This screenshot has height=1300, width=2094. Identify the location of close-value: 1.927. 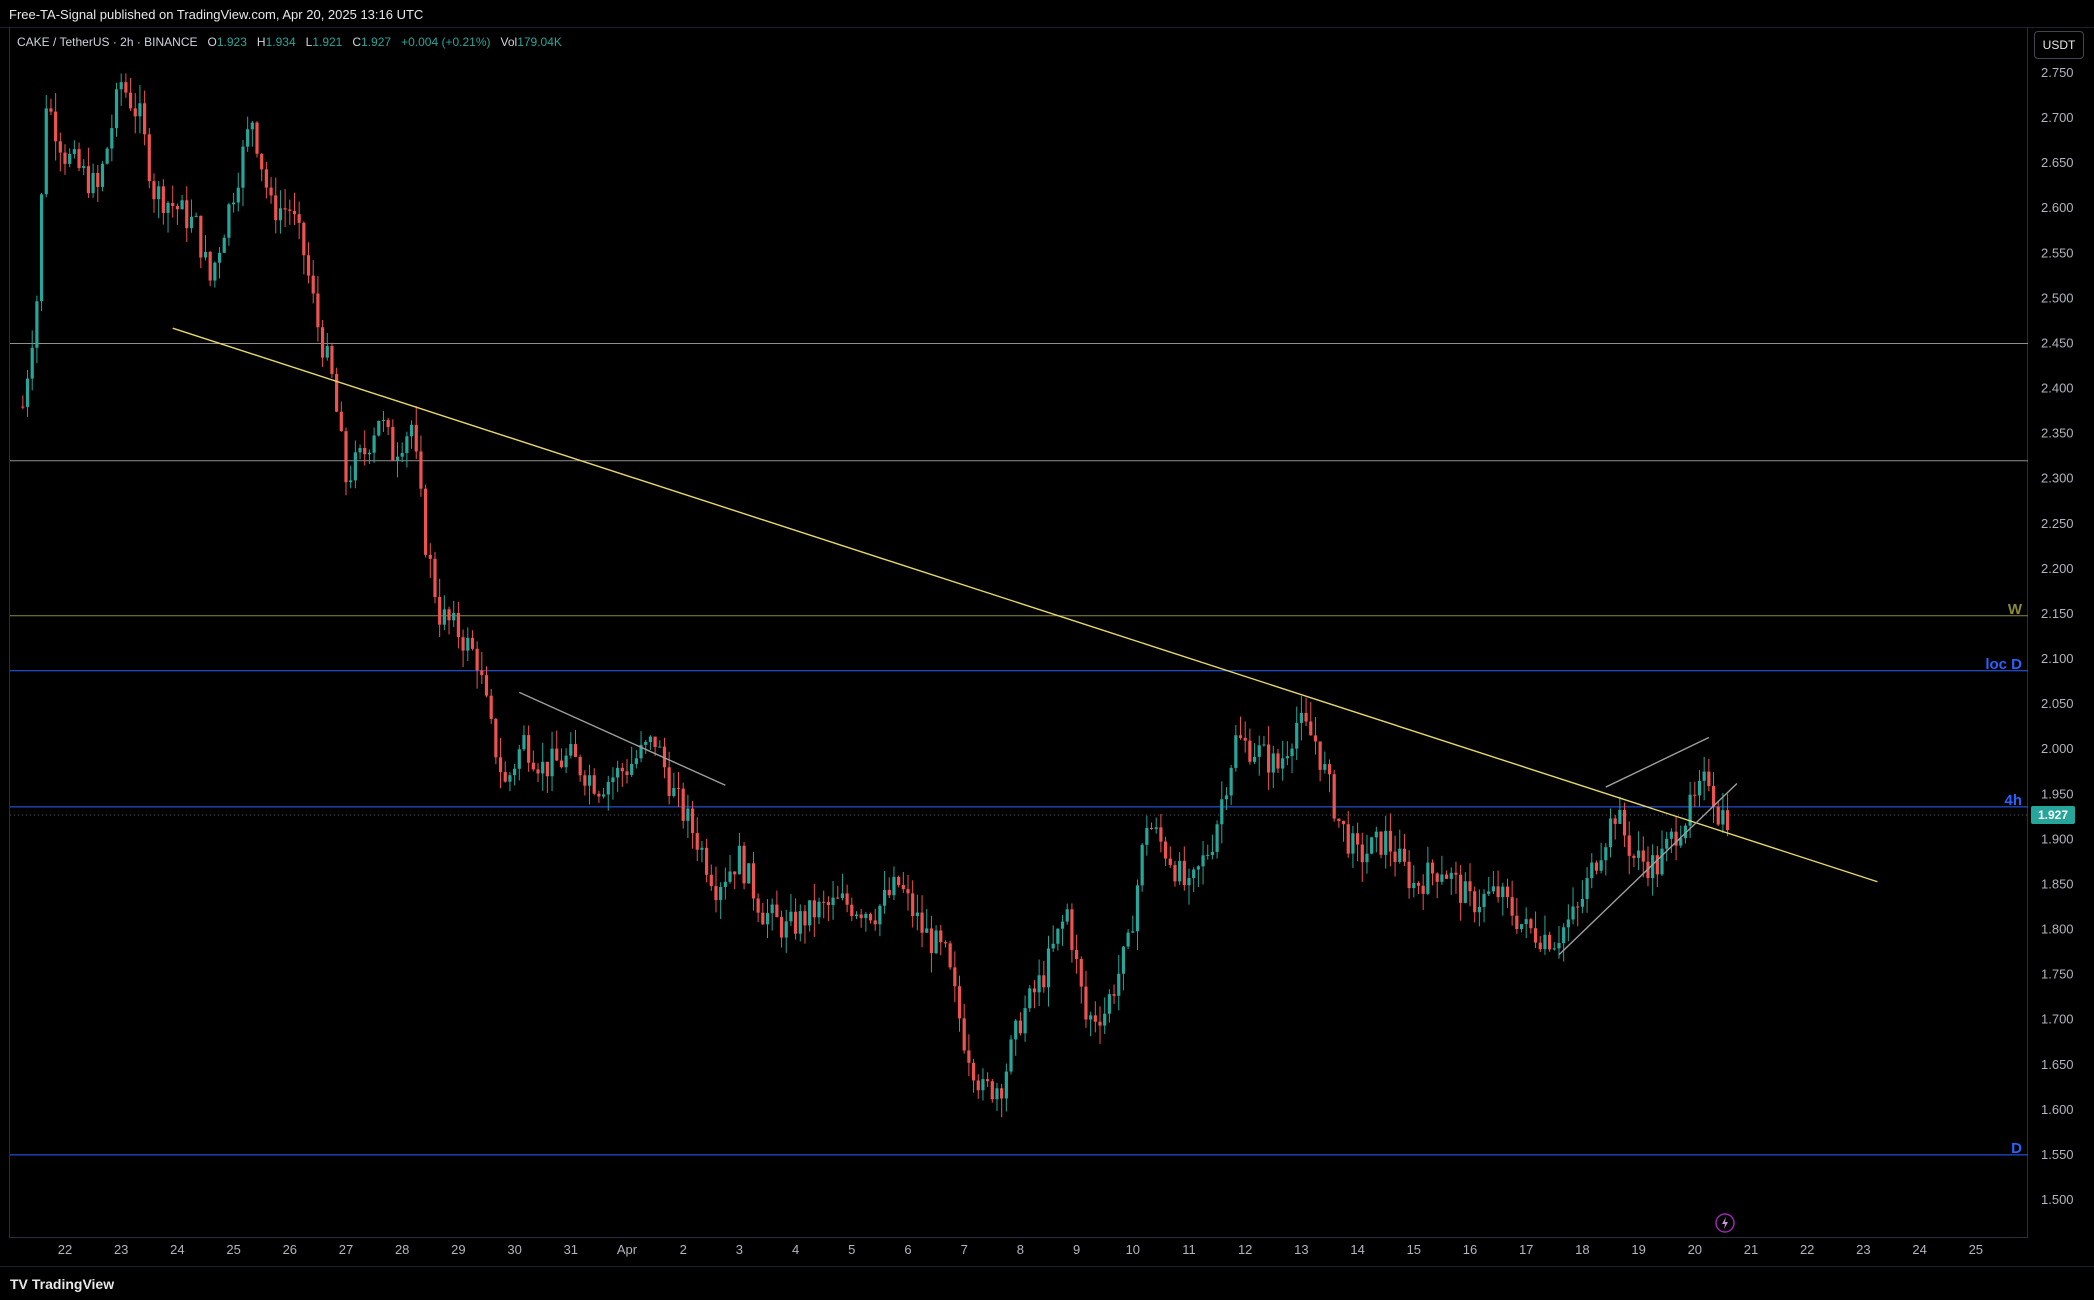
(376, 42).